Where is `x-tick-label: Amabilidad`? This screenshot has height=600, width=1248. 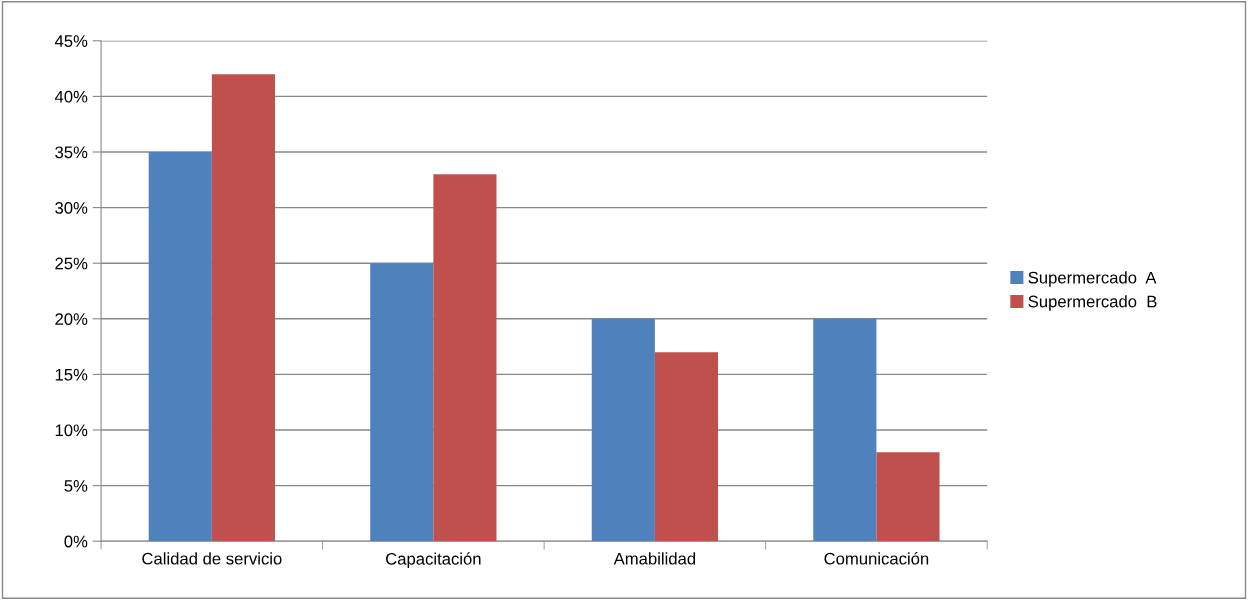
x-tick-label: Amabilidad is located at coordinates (654, 558).